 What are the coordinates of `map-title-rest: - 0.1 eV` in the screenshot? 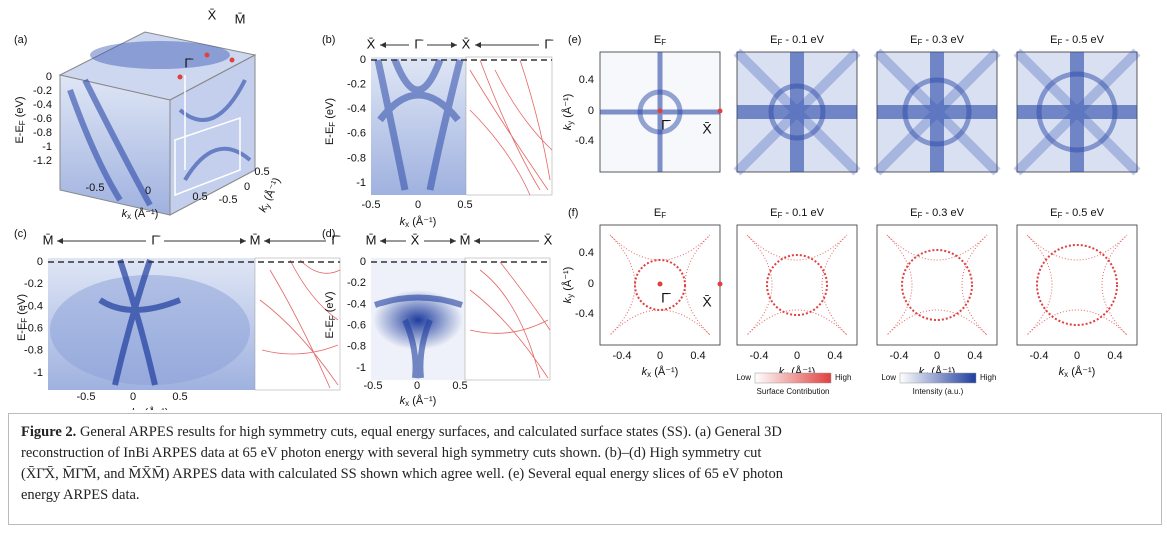 It's located at (803, 213).